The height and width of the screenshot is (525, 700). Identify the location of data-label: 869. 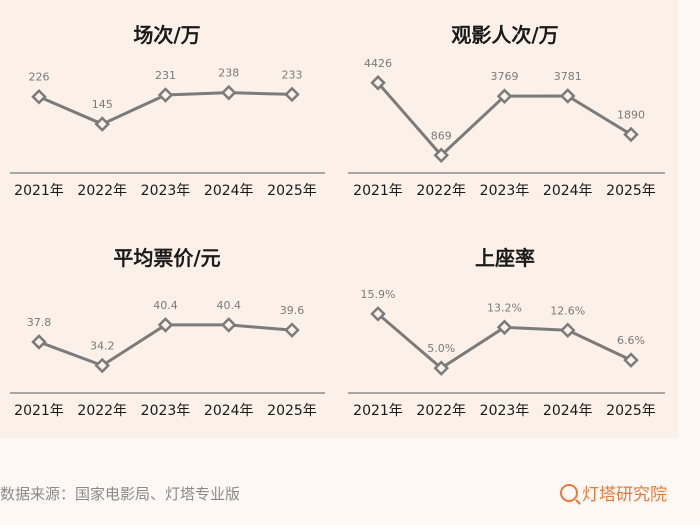
(441, 135).